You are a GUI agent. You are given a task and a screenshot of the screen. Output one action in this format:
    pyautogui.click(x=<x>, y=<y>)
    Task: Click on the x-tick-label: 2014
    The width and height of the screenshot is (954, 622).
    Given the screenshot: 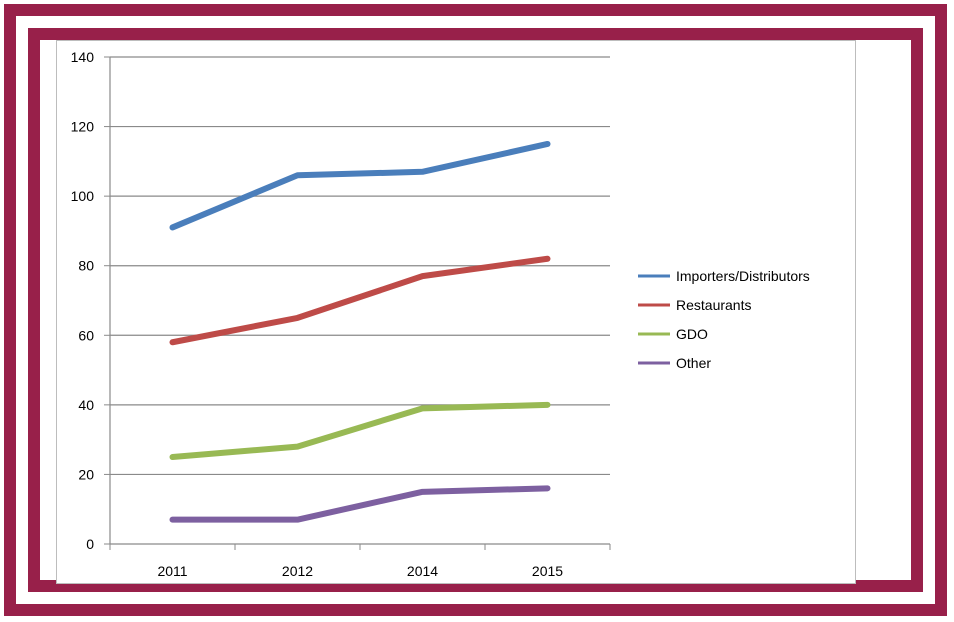 What is the action you would take?
    pyautogui.click(x=422, y=571)
    